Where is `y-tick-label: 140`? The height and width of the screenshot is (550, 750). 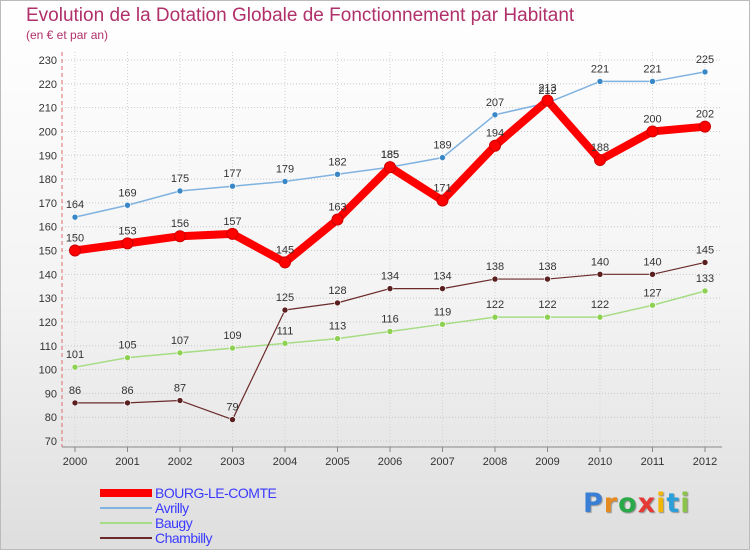 y-tick-label: 140 is located at coordinates (48, 275).